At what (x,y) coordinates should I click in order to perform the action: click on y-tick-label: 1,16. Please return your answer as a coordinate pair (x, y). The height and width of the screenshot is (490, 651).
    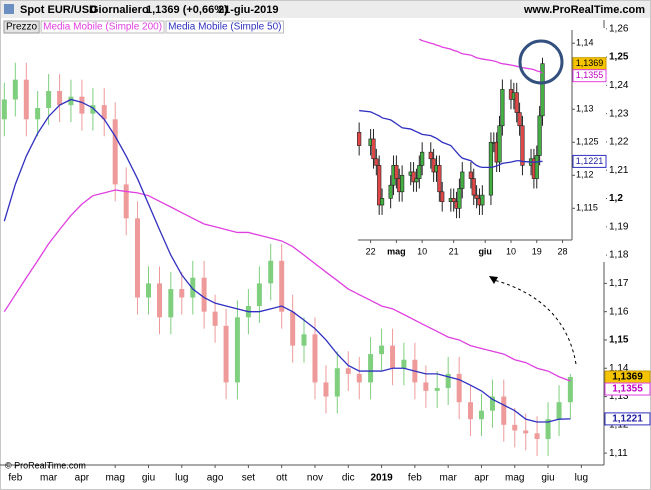
    Looking at the image, I should click on (619, 311).